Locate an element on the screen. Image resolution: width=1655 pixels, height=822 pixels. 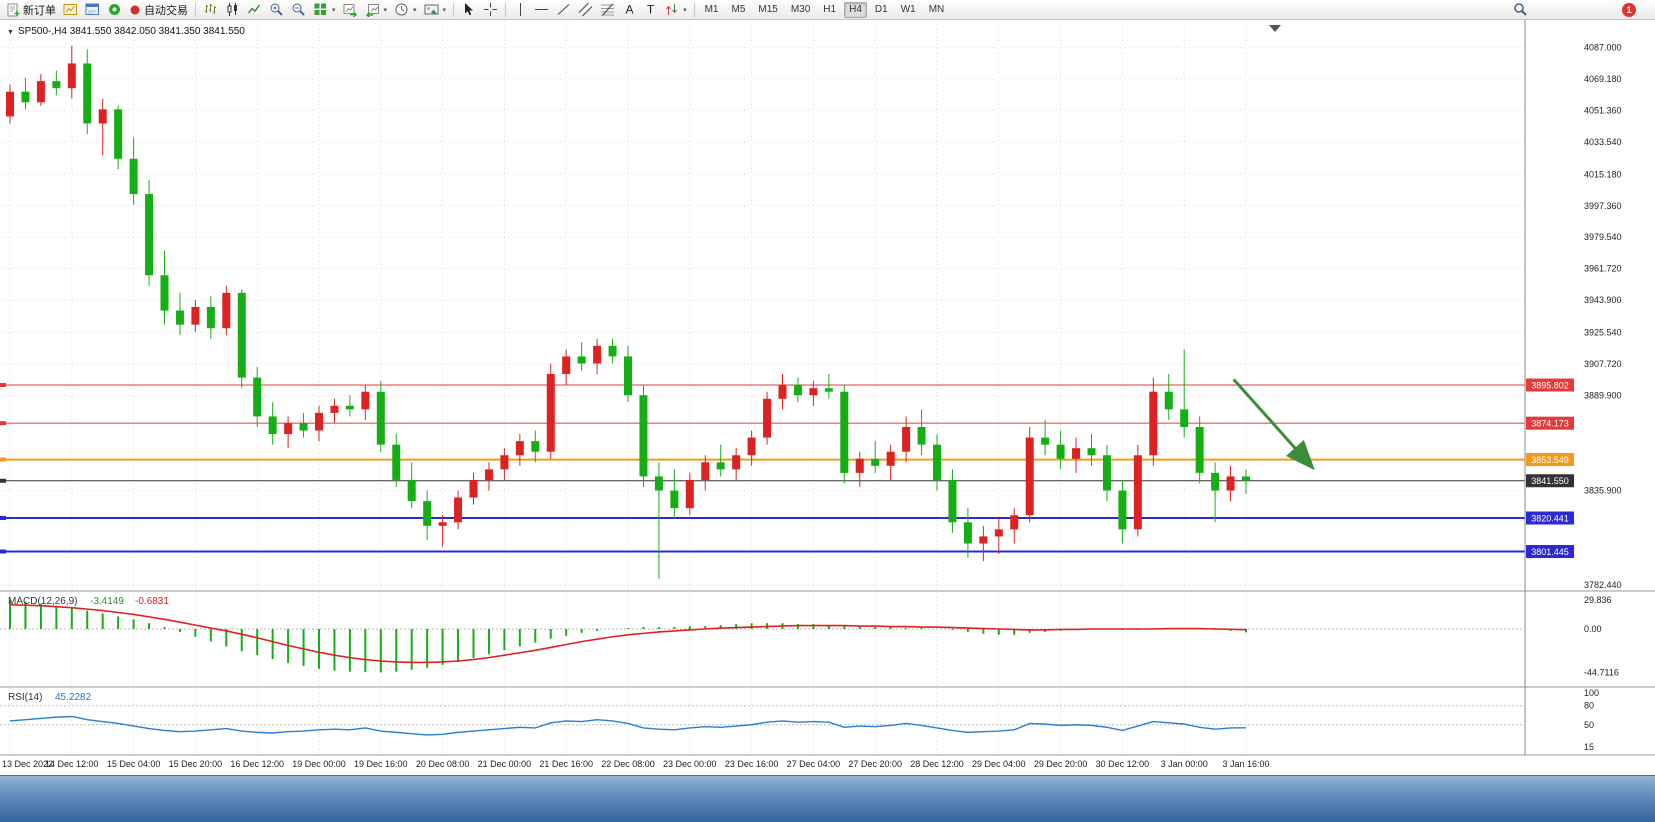
alerts-button is located at coordinates (114, 9).